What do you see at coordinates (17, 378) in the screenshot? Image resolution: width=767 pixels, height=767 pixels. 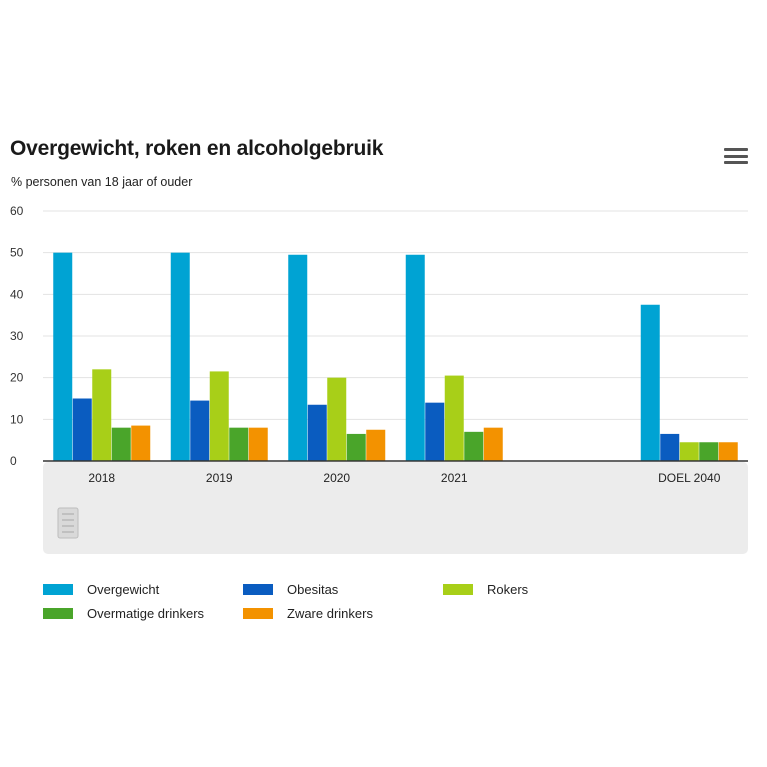 I see `y-tick-label: 20` at bounding box center [17, 378].